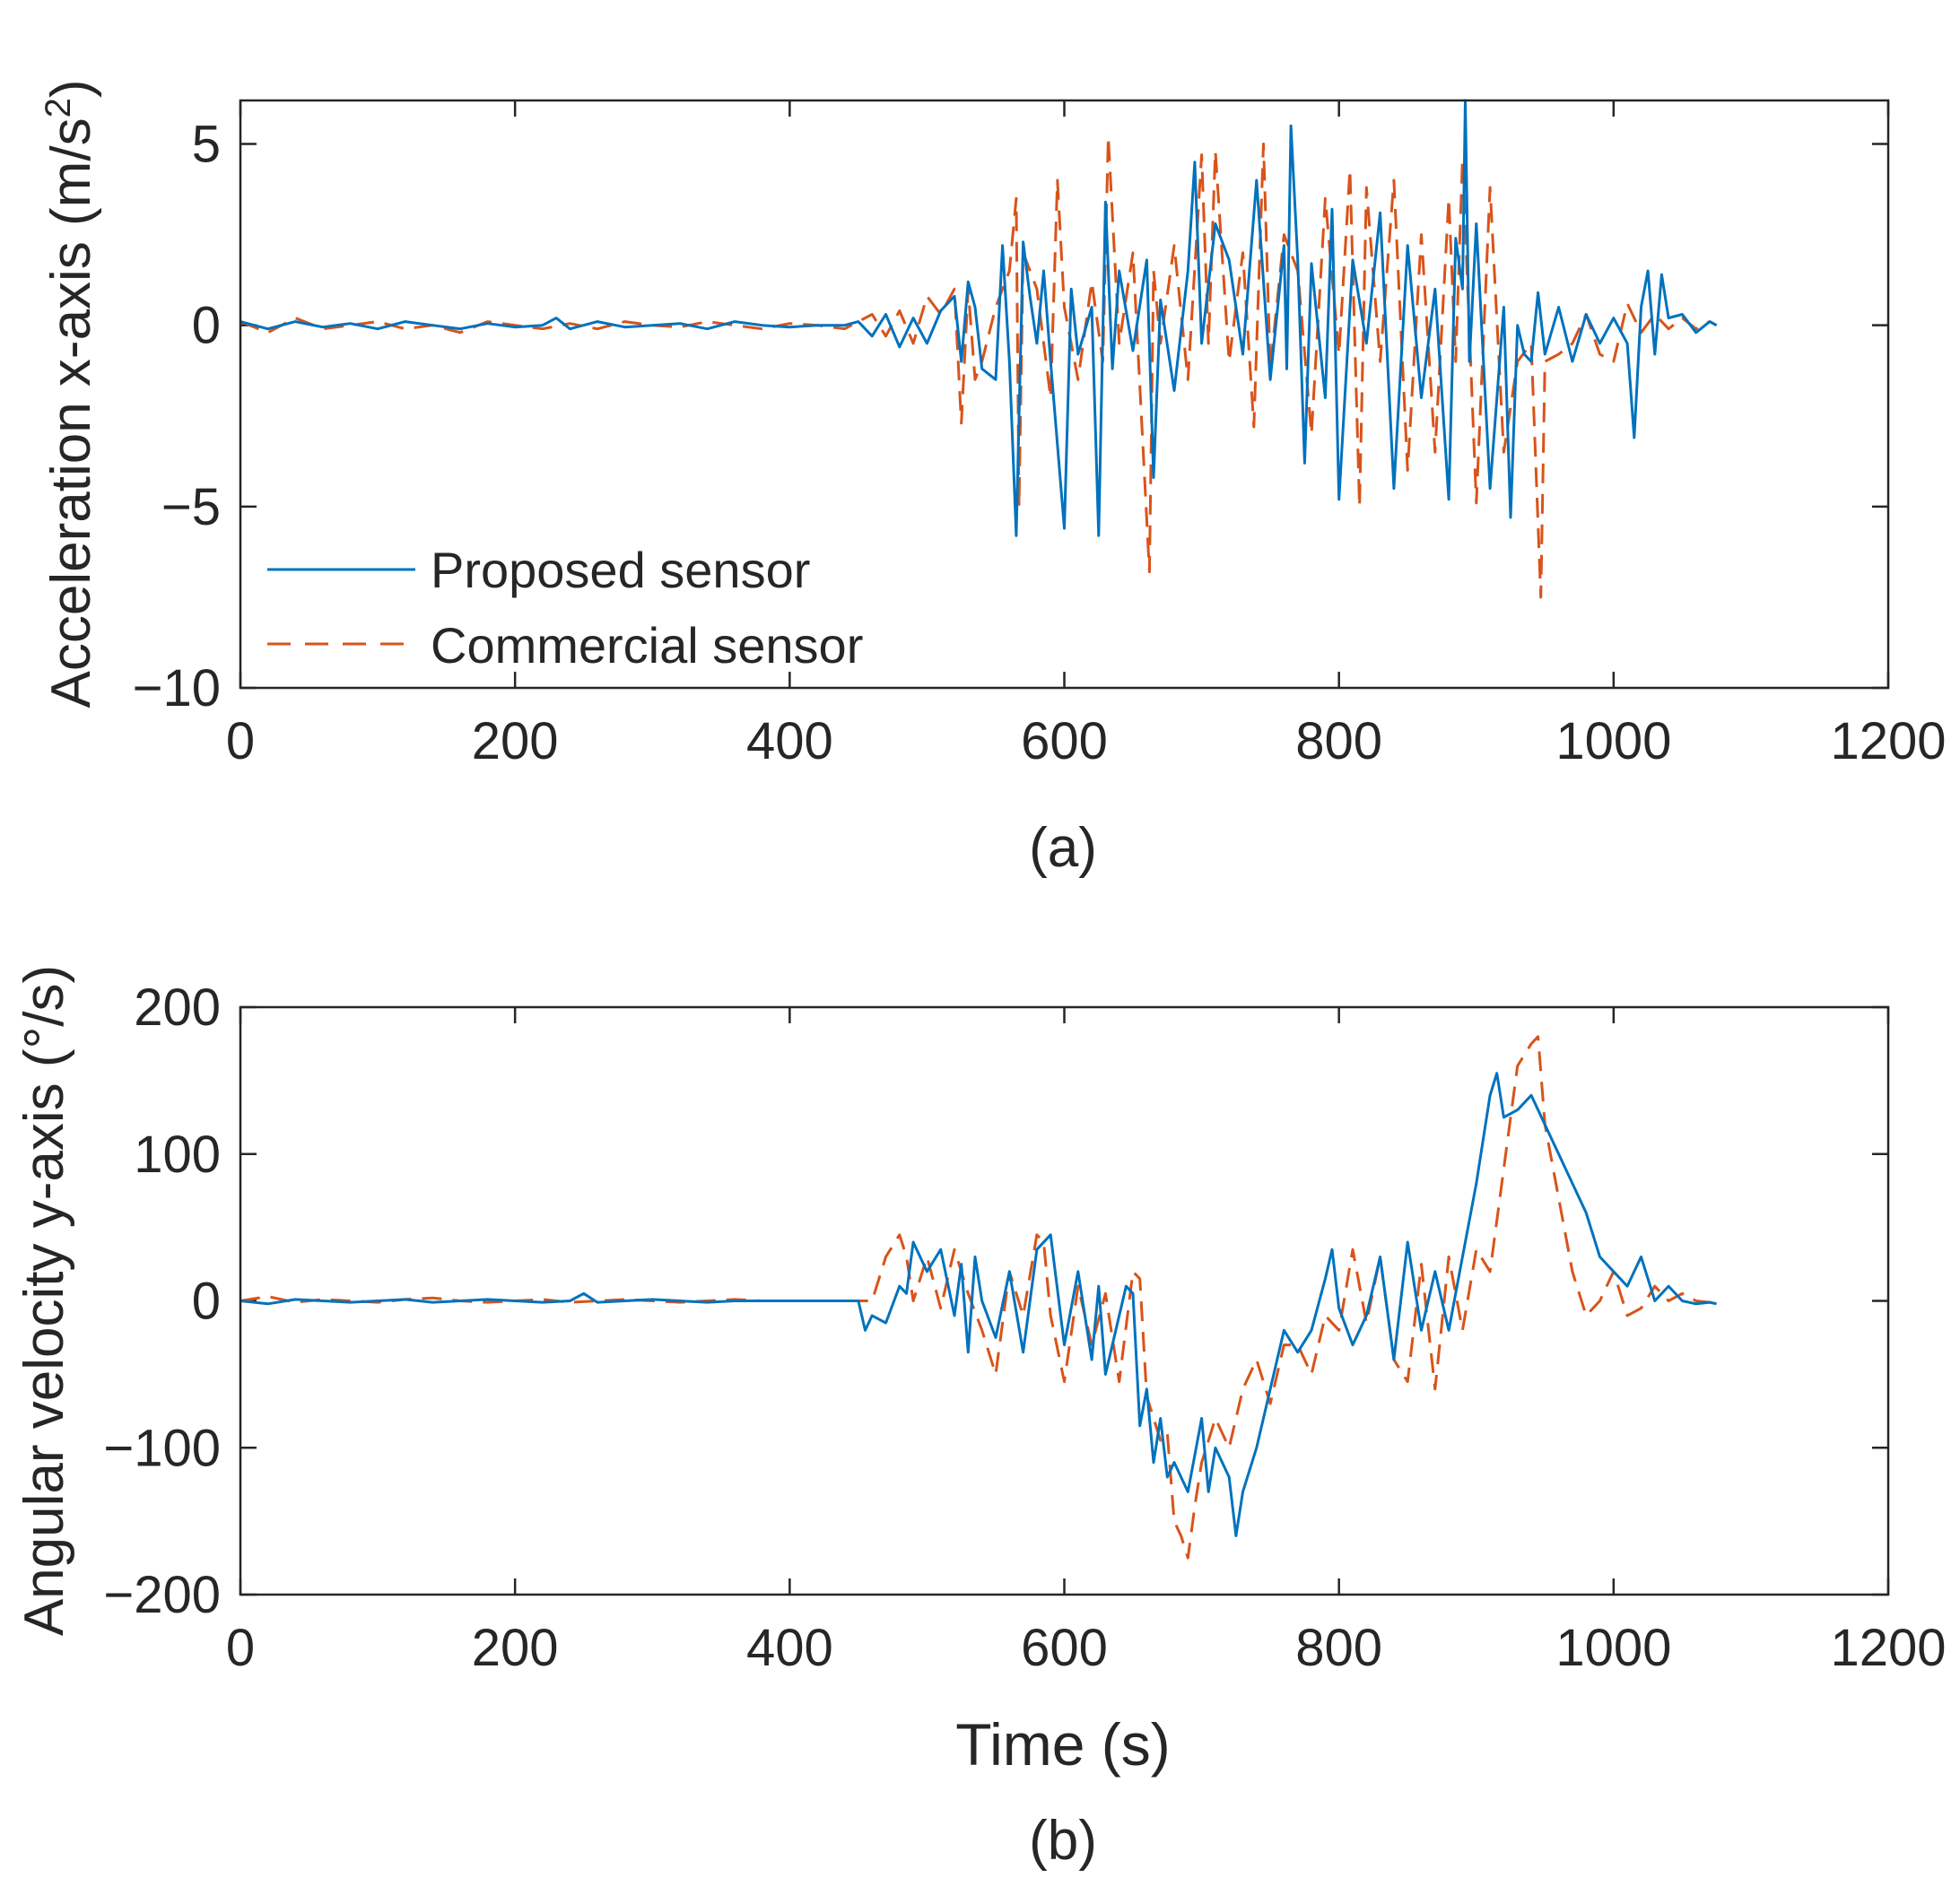 The height and width of the screenshot is (1878, 1960). Describe the element at coordinates (207, 1302) in the screenshot. I see `y-tick-label-b-2: 0` at that location.